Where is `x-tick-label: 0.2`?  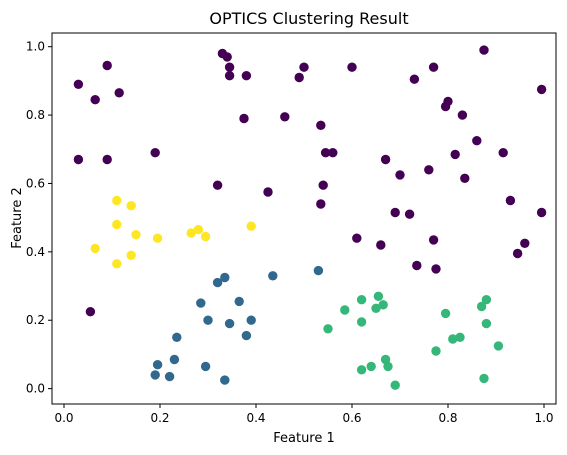 x-tick-label: 0.2 is located at coordinates (159, 418).